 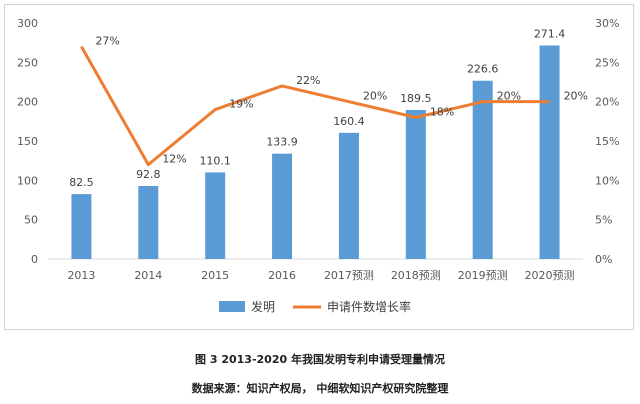 What do you see at coordinates (607, 180) in the screenshot?
I see `y-right-tick-label: 10%` at bounding box center [607, 180].